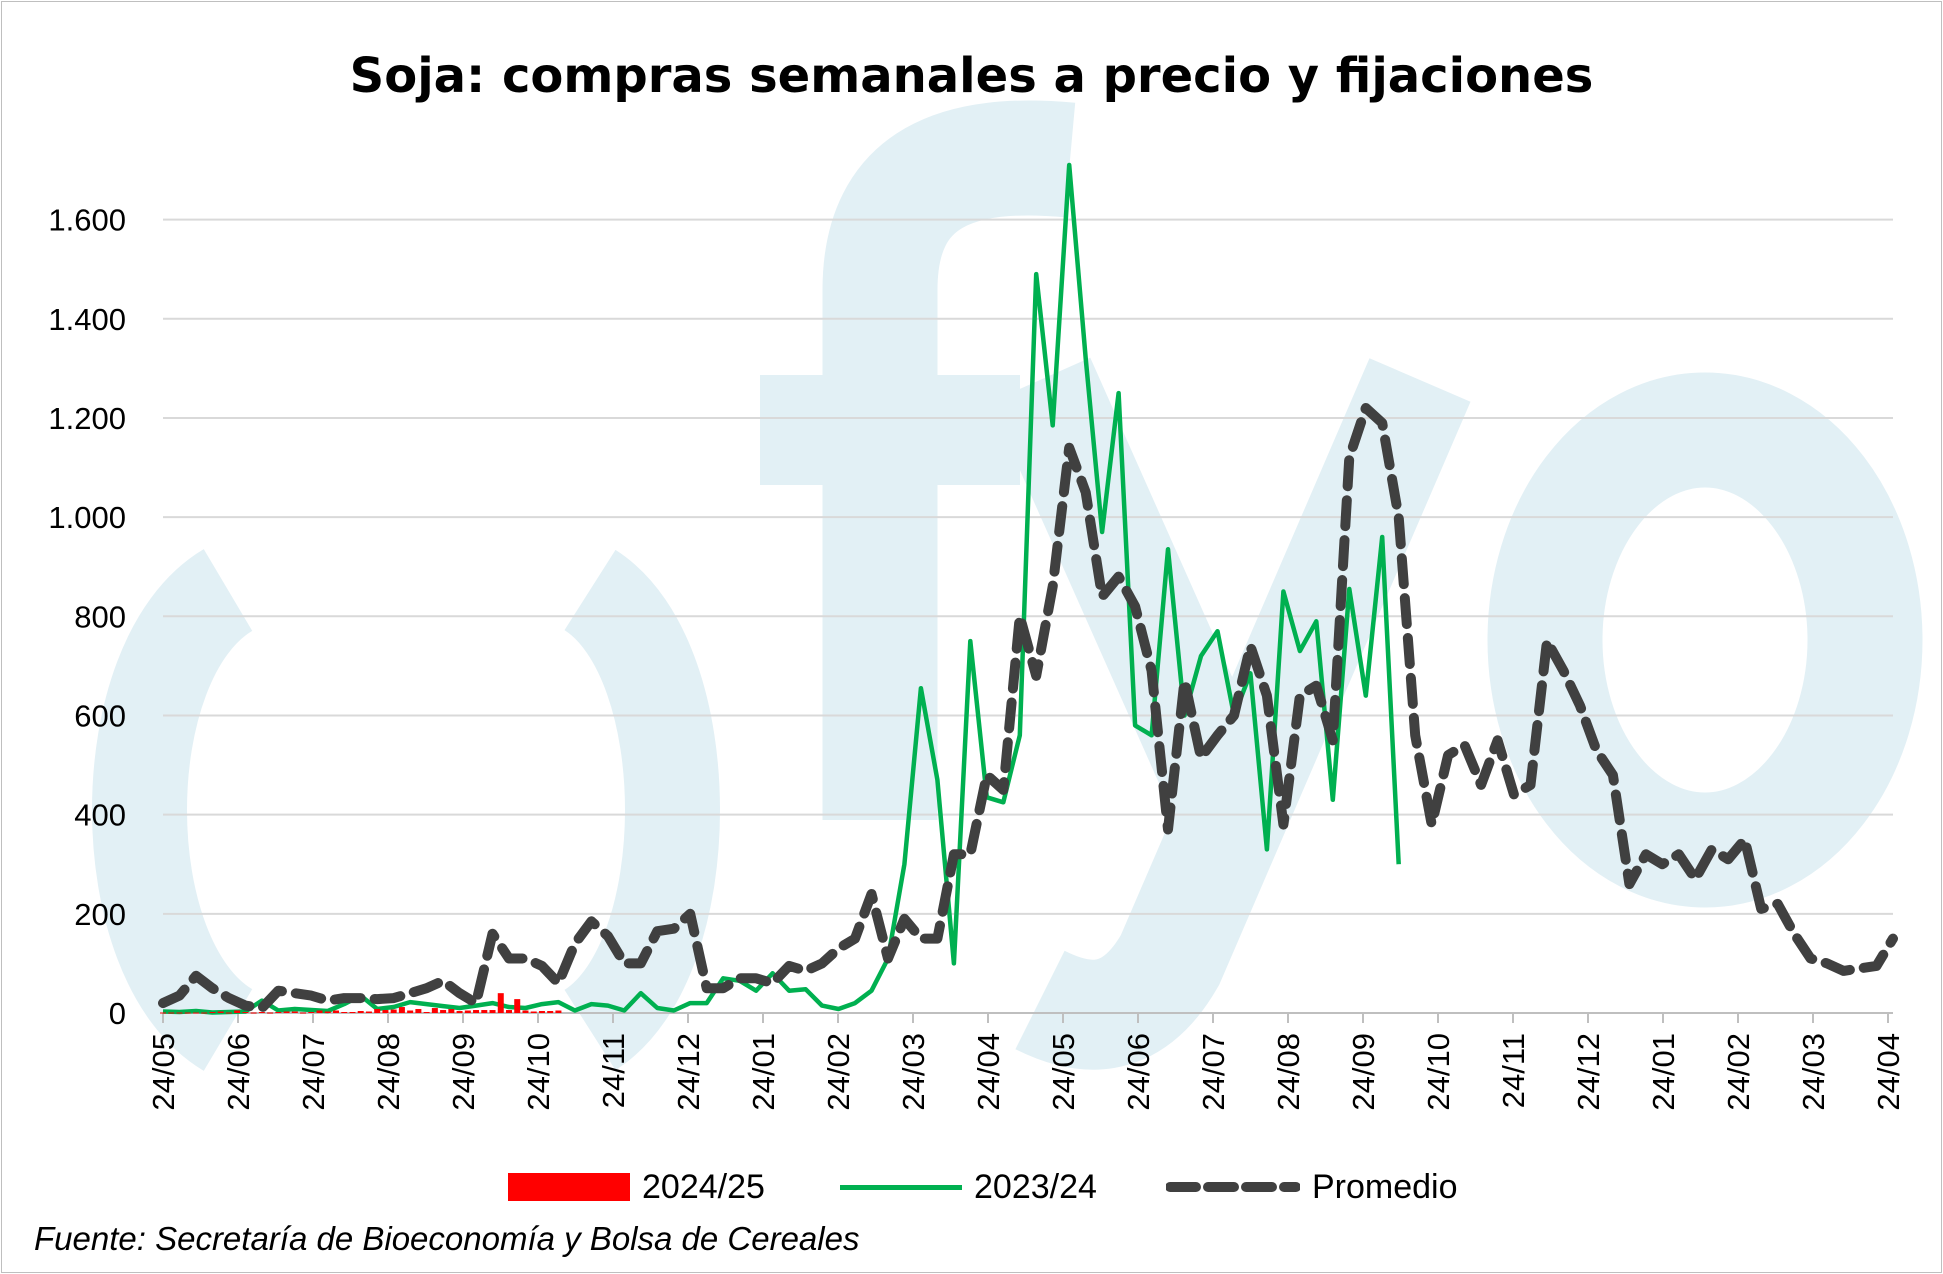  What do you see at coordinates (1035, 1186) in the screenshot?
I see `legend-label-2023-24: 2023/24` at bounding box center [1035, 1186].